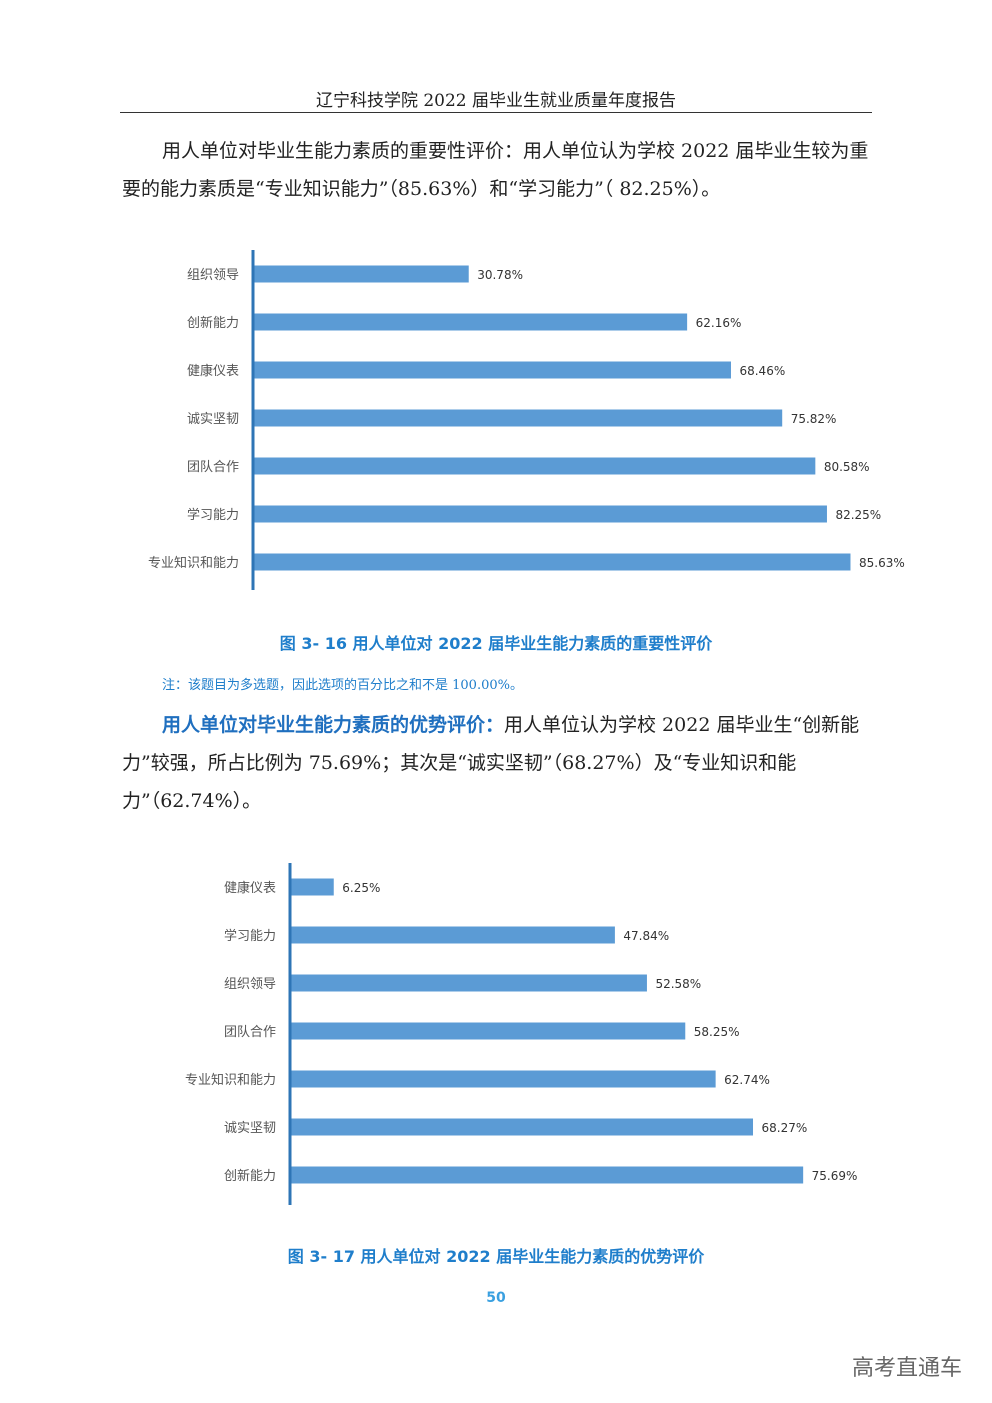 The width and height of the screenshot is (992, 1403). What do you see at coordinates (847, 467) in the screenshot?
I see `value-label: 80.58%` at bounding box center [847, 467].